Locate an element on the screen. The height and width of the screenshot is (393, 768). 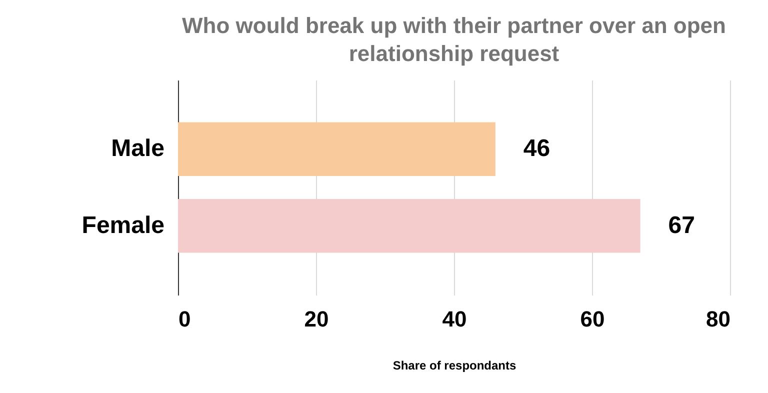
y-tick-label: Male is located at coordinates (137, 148).